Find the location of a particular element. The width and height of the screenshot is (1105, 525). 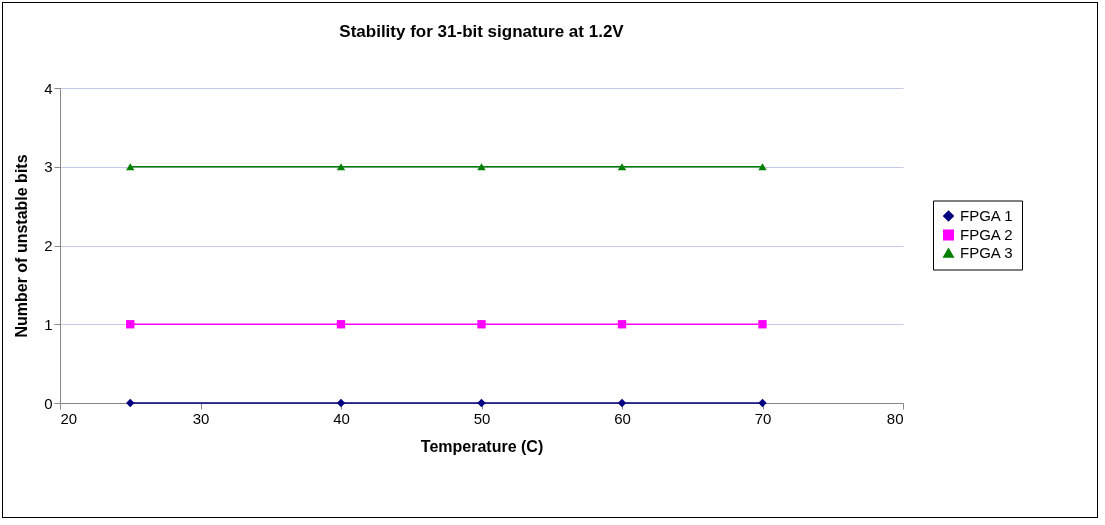

y-tick-label: 2 is located at coordinates (48, 245).